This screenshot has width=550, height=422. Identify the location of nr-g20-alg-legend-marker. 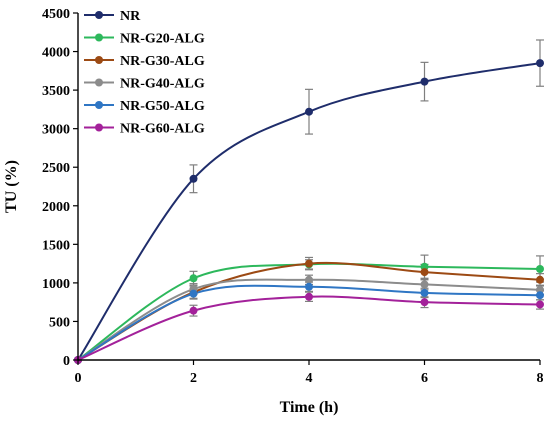
(99, 37).